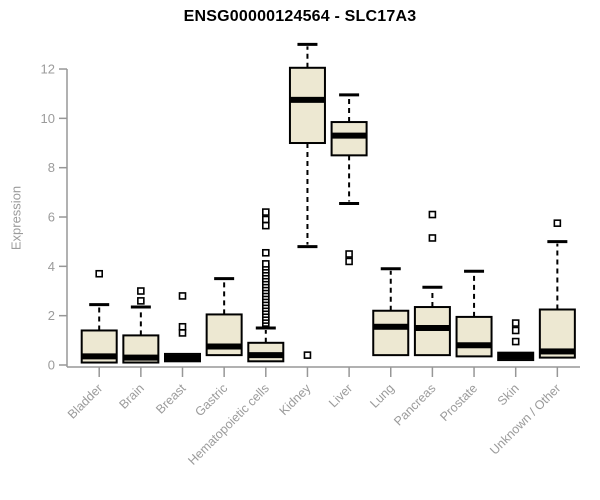  Describe the element at coordinates (48, 118) in the screenshot. I see `y-tick-label: 10` at that location.